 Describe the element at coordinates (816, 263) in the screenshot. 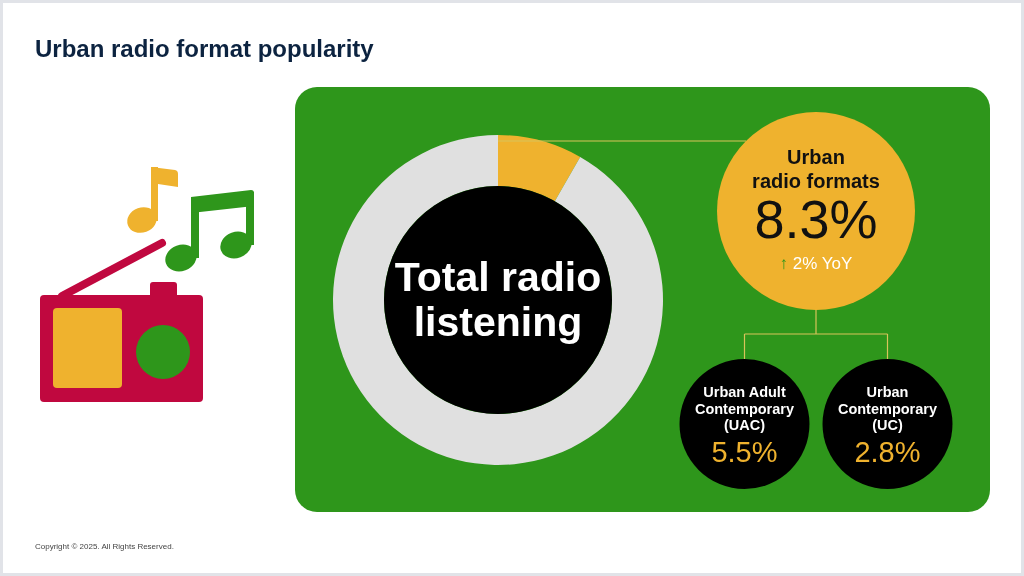

I see `text: ↑ 2% YoY` at that location.